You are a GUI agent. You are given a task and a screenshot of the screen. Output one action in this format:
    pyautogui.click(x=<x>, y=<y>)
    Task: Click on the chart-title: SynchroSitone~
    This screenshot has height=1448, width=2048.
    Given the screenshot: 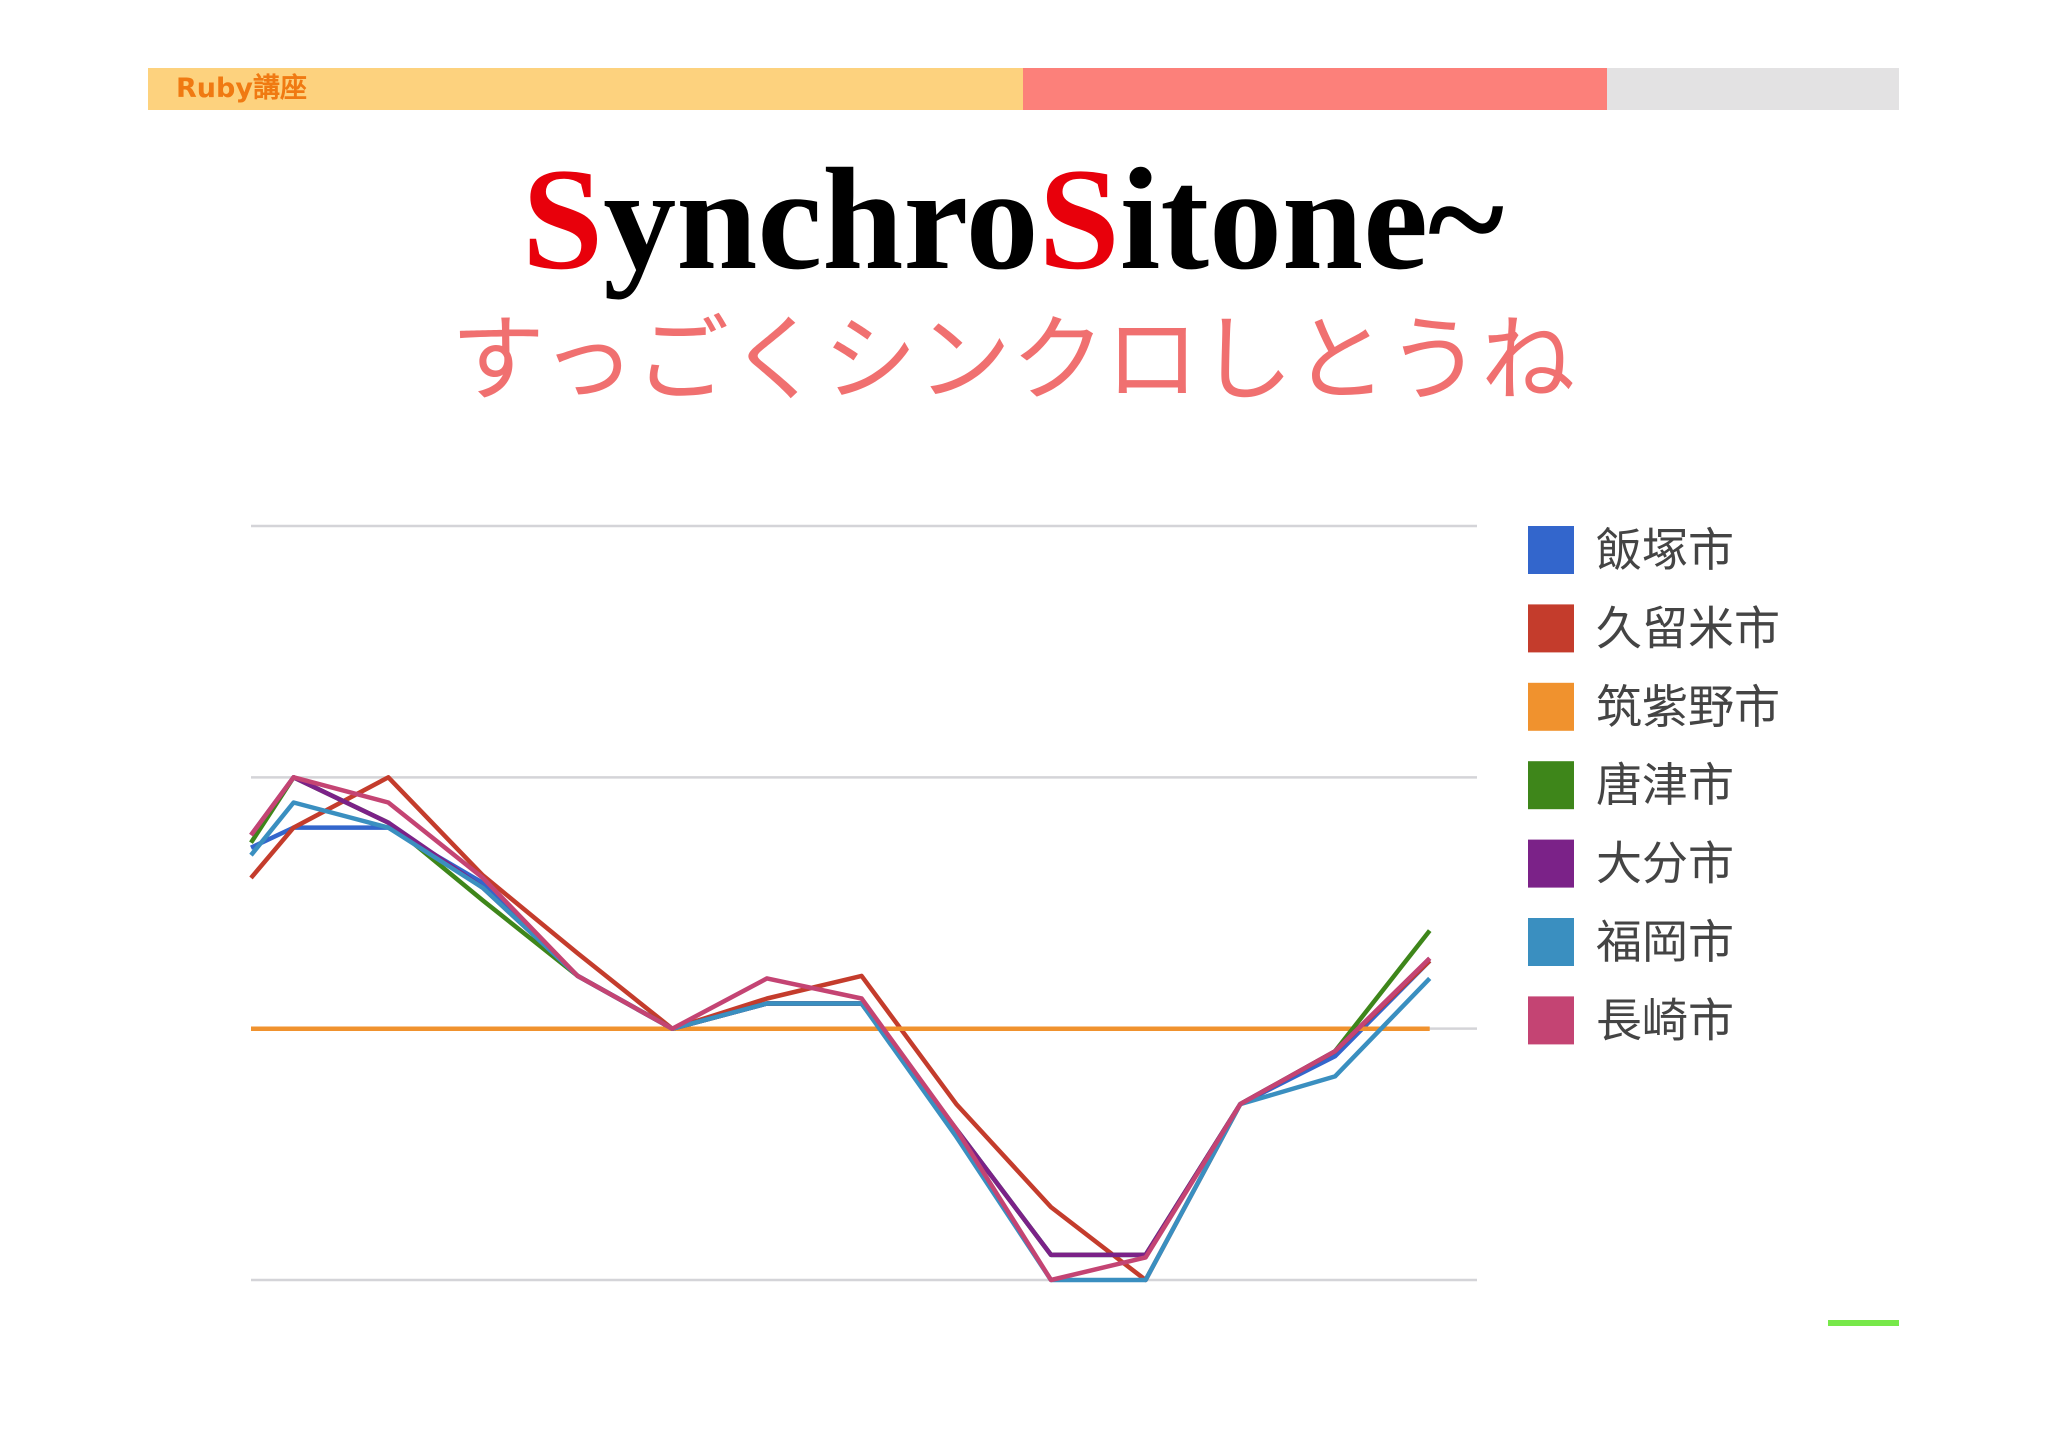 What is the action you would take?
    pyautogui.click(x=1013, y=219)
    